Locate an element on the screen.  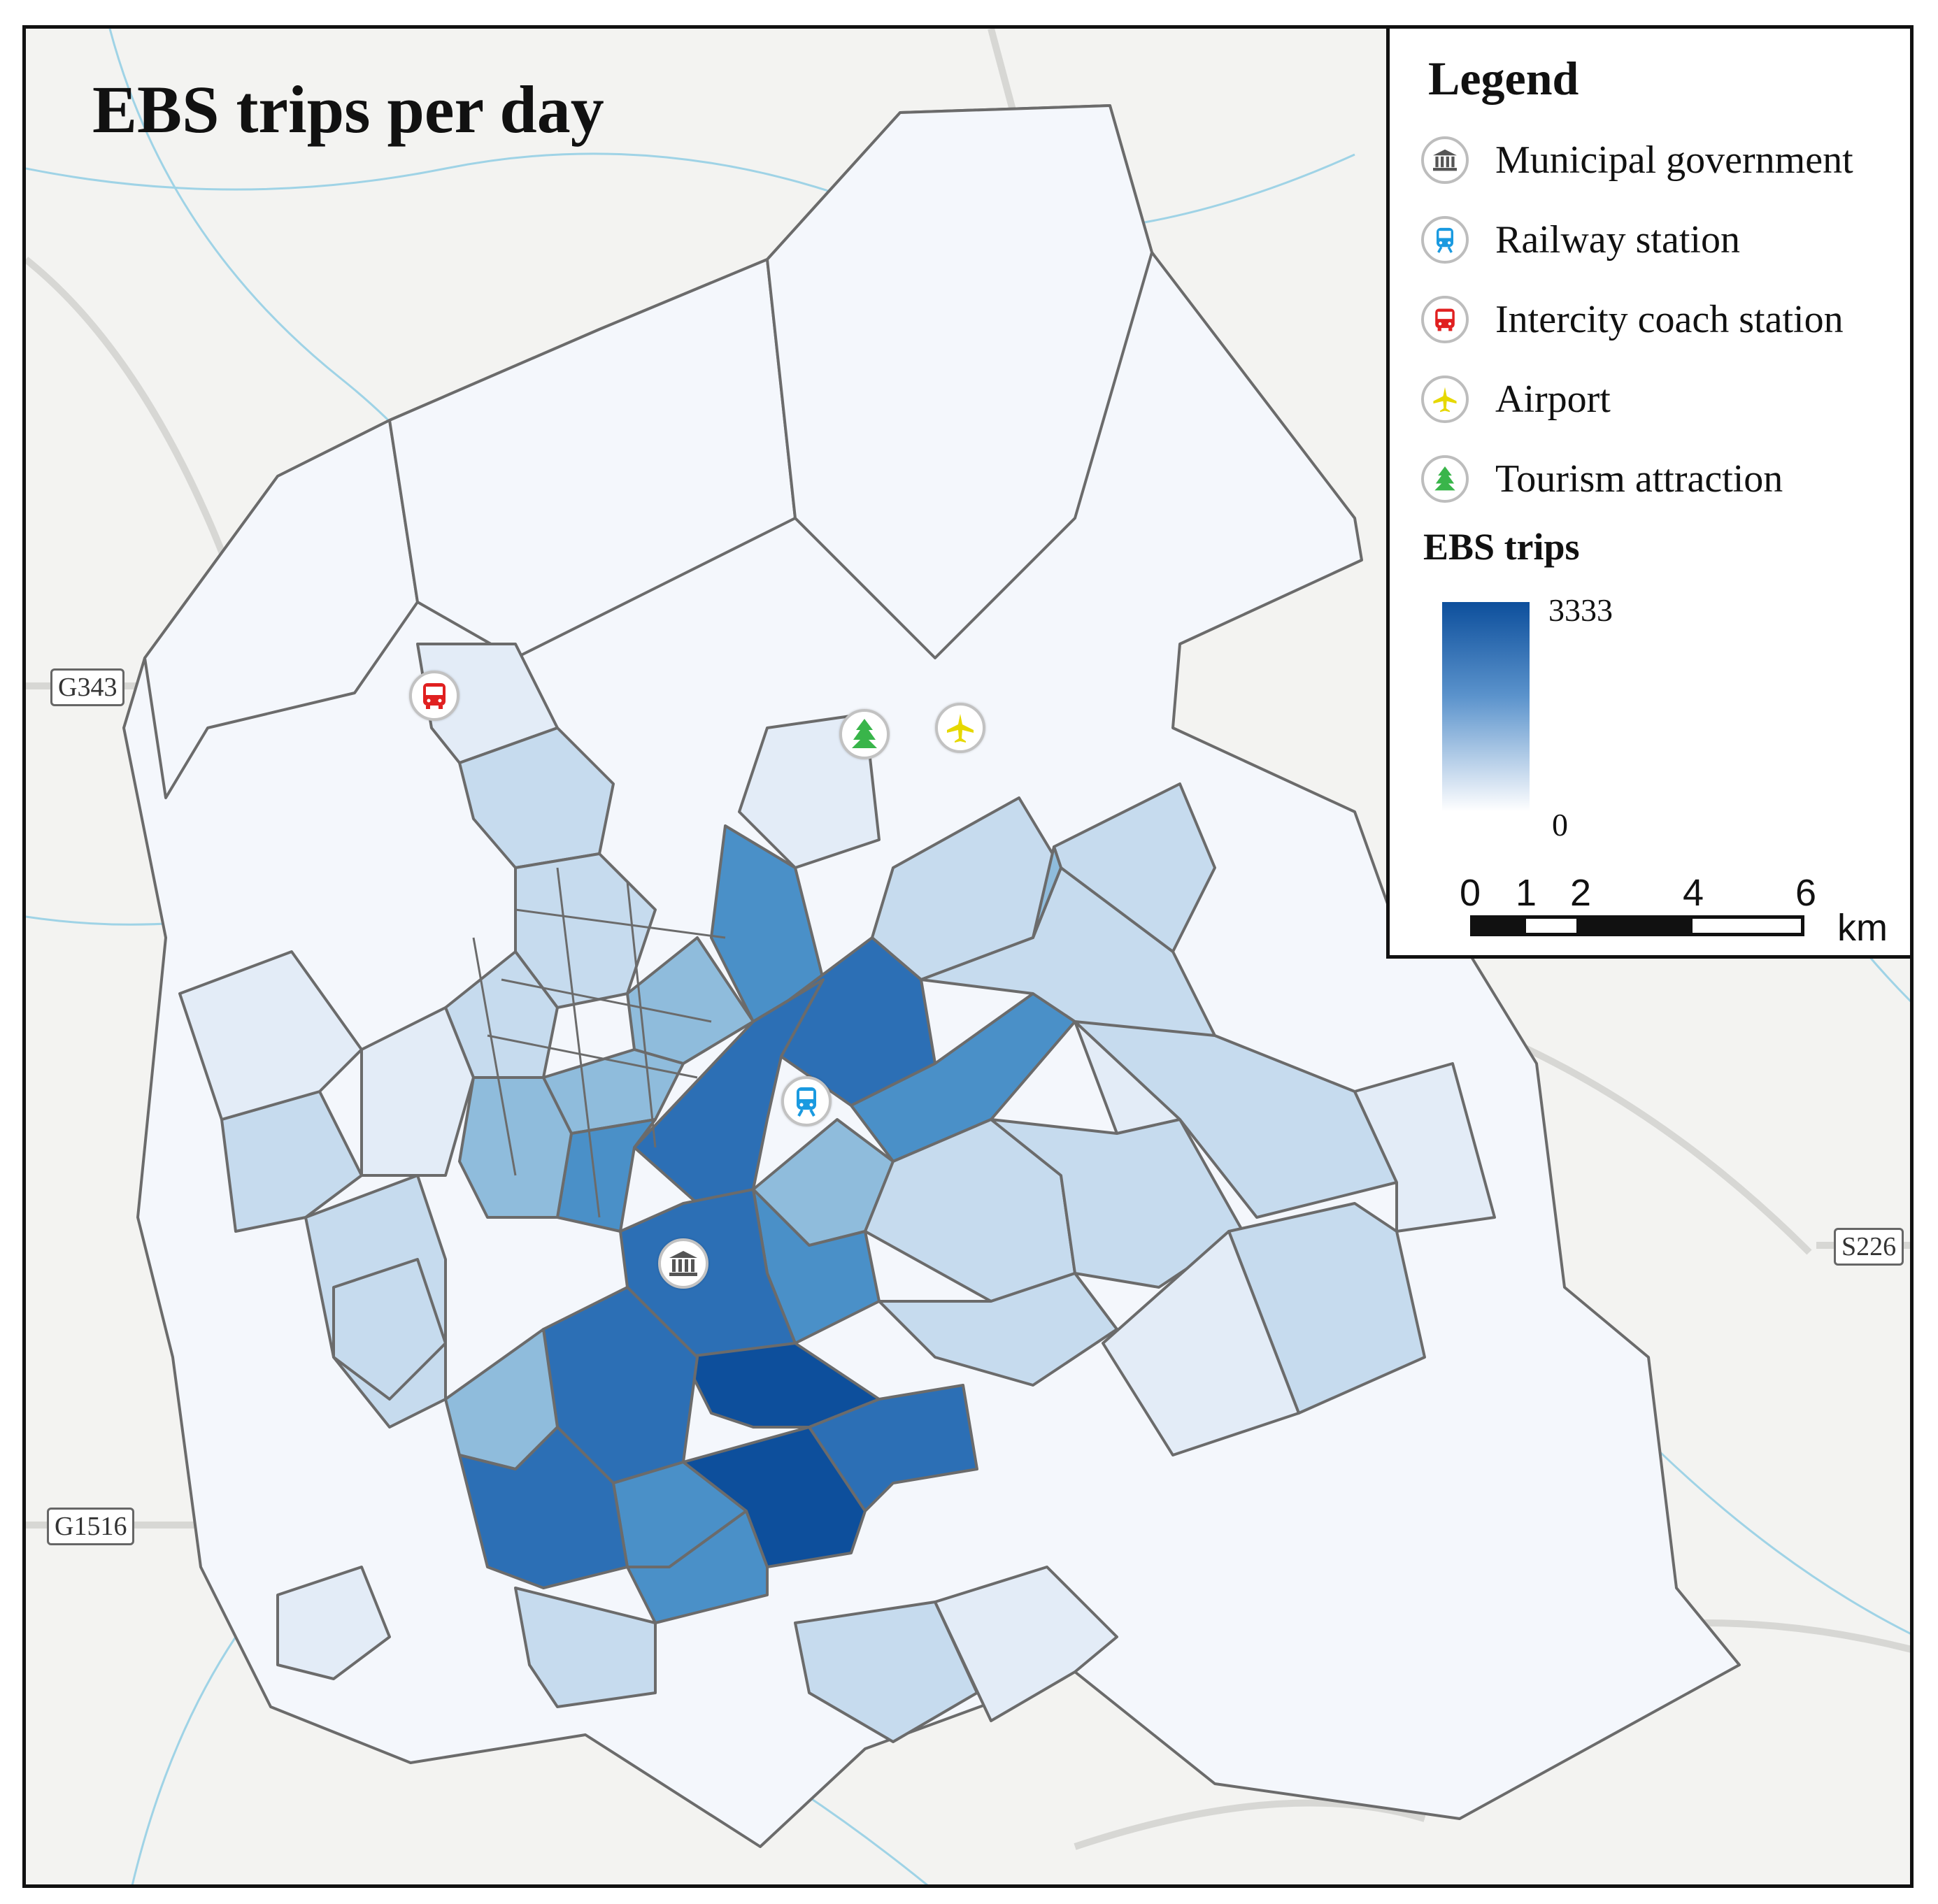
district-w3 is located at coordinates (389, 1329).